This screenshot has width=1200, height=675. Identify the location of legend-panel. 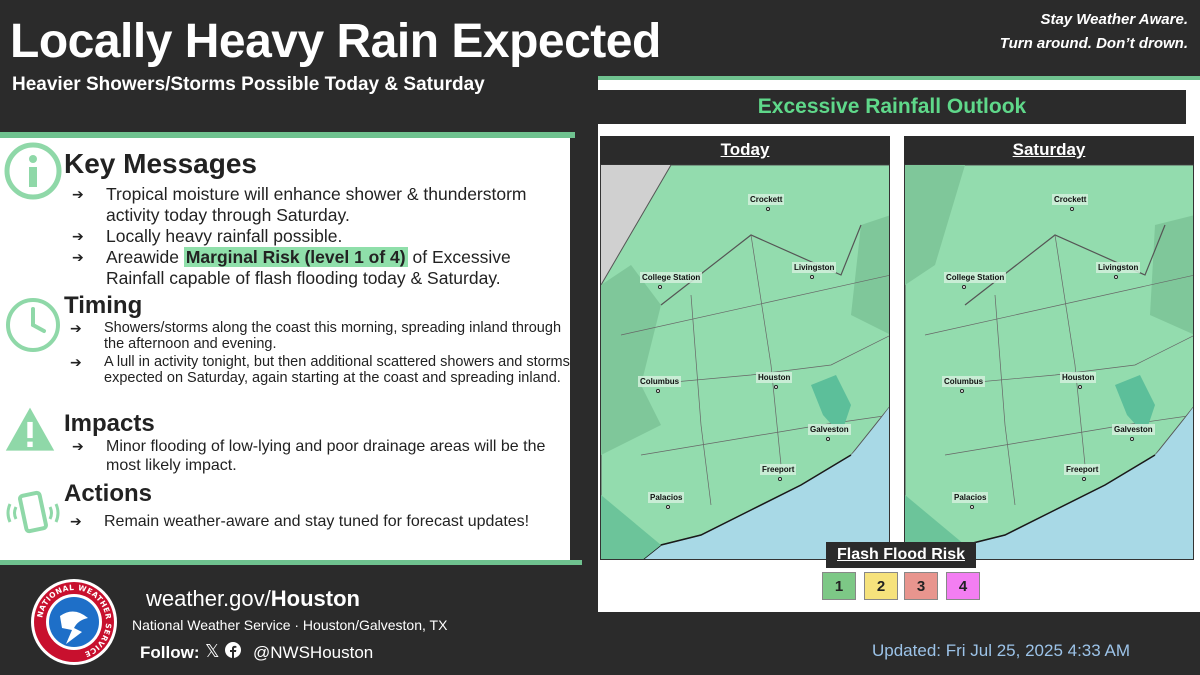
(899, 587).